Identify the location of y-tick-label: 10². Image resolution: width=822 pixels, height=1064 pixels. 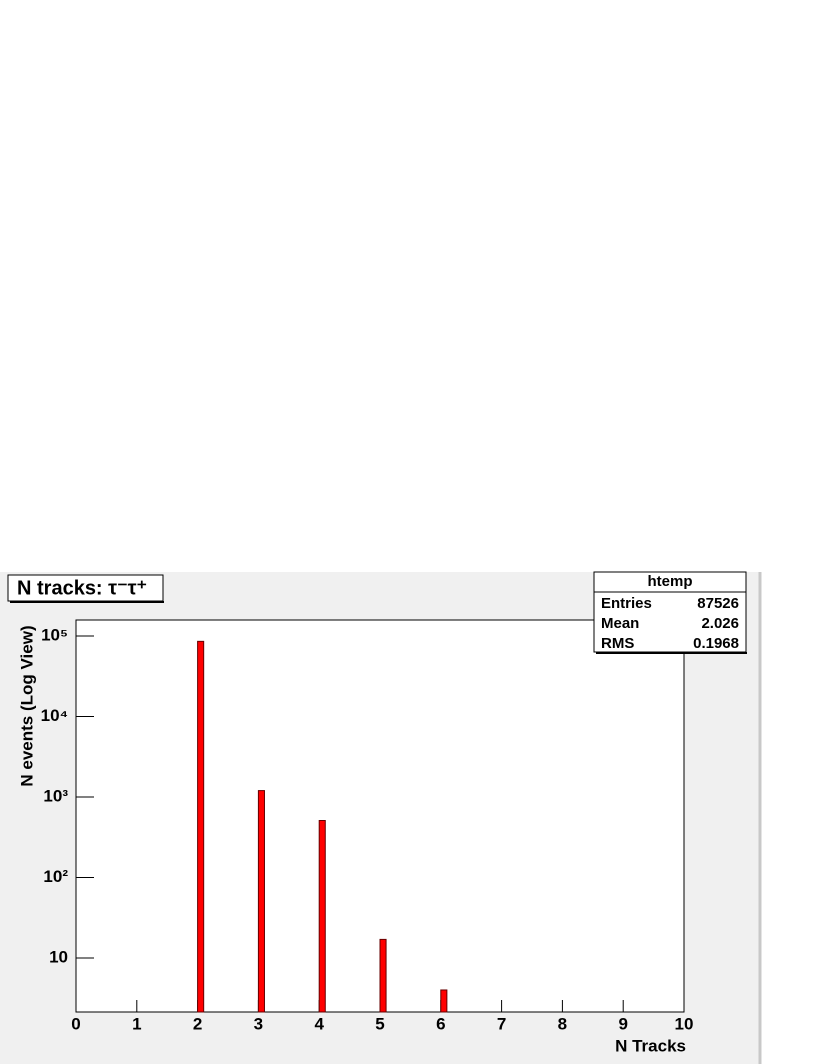
(55, 876).